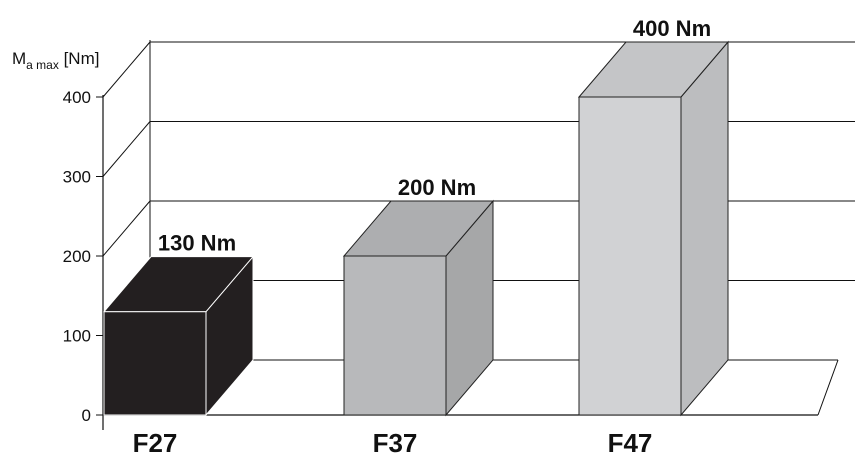 The height and width of the screenshot is (457, 855). Describe the element at coordinates (19, 58) in the screenshot. I see `y-axis-label-main: M` at that location.